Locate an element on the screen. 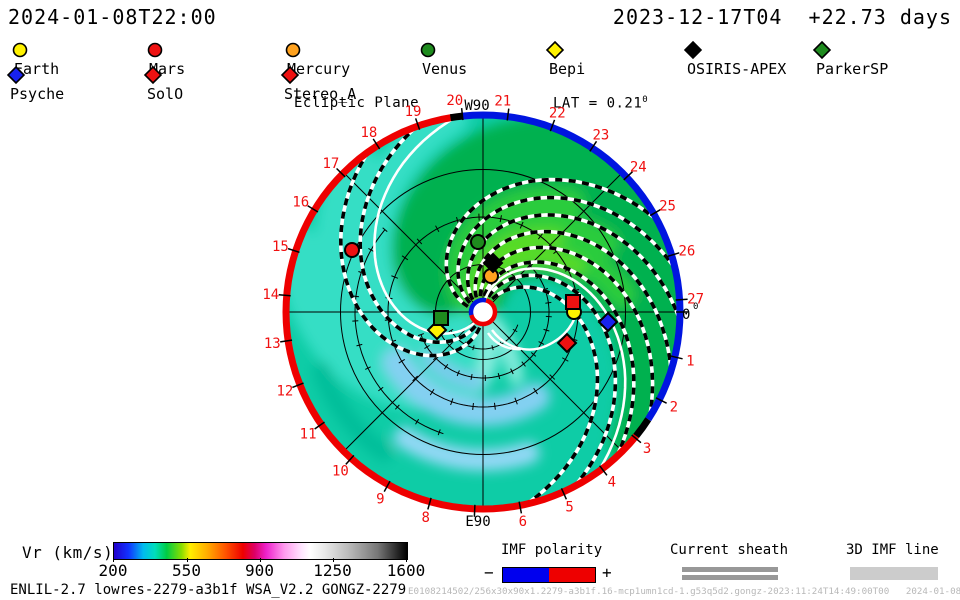 Image resolution: width=960 pixels, height=600 pixels. imf-minus-sign: − is located at coordinates (489, 572).